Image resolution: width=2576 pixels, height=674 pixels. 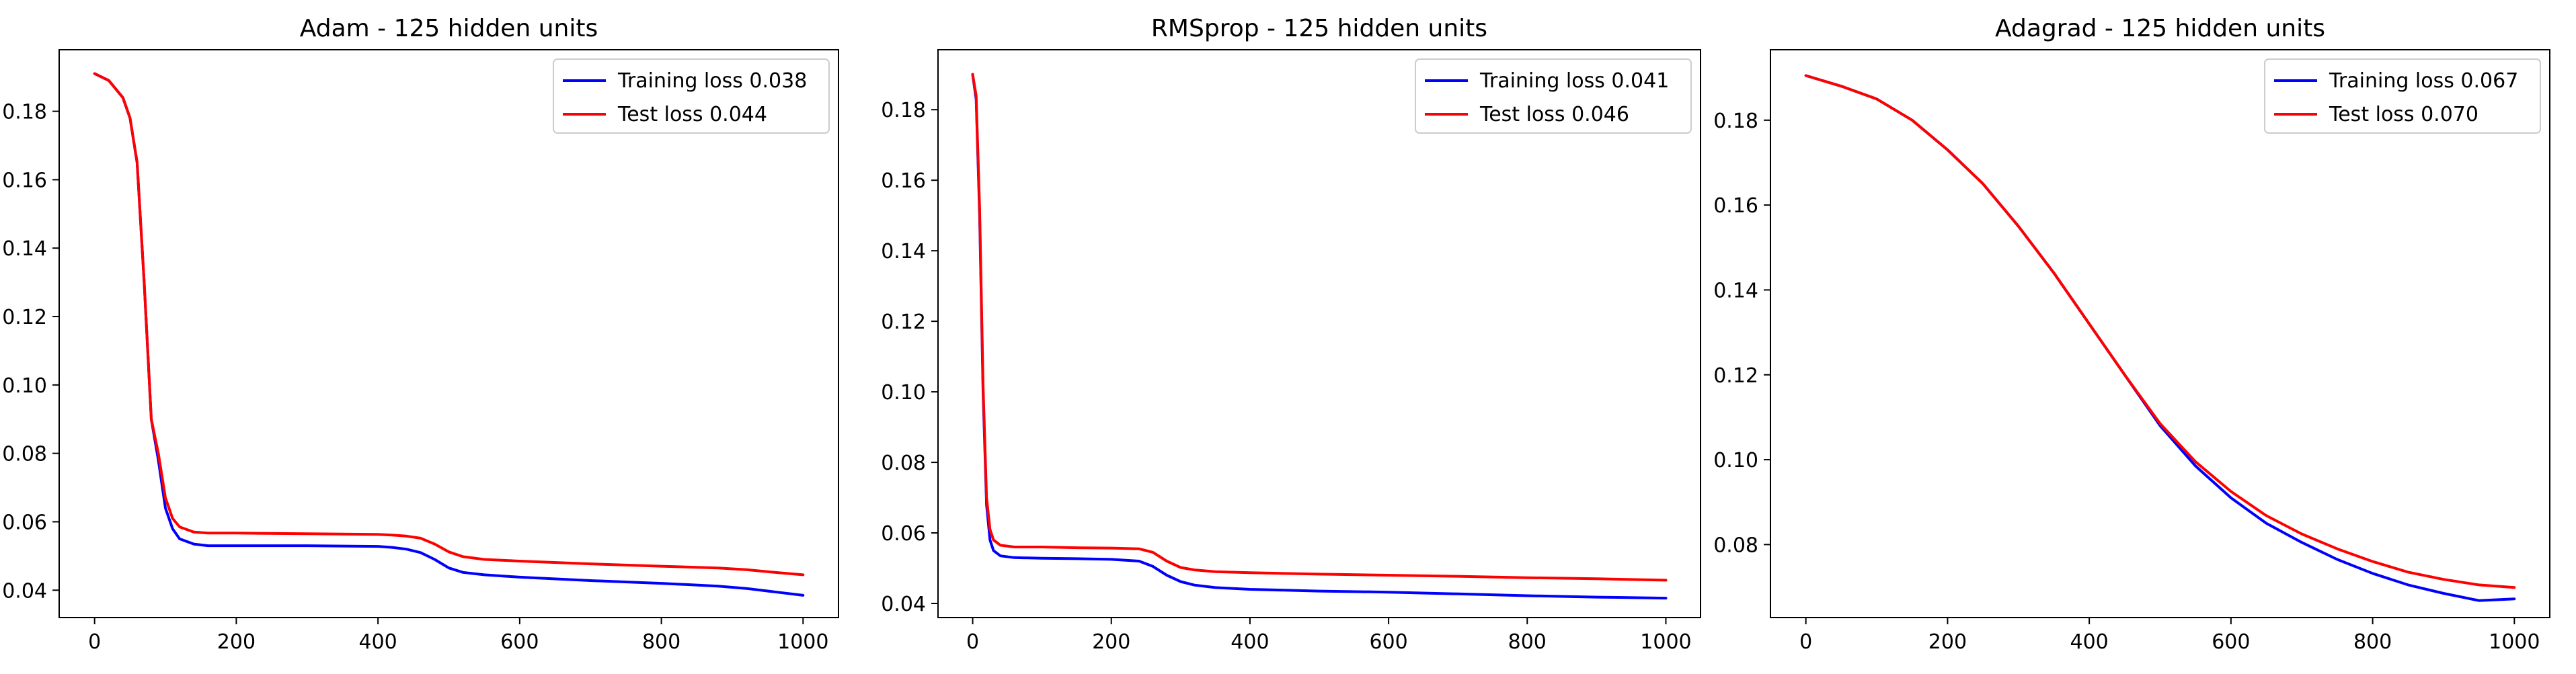 What do you see at coordinates (692, 114) in the screenshot?
I see `legend-label: Test loss 0.044` at bounding box center [692, 114].